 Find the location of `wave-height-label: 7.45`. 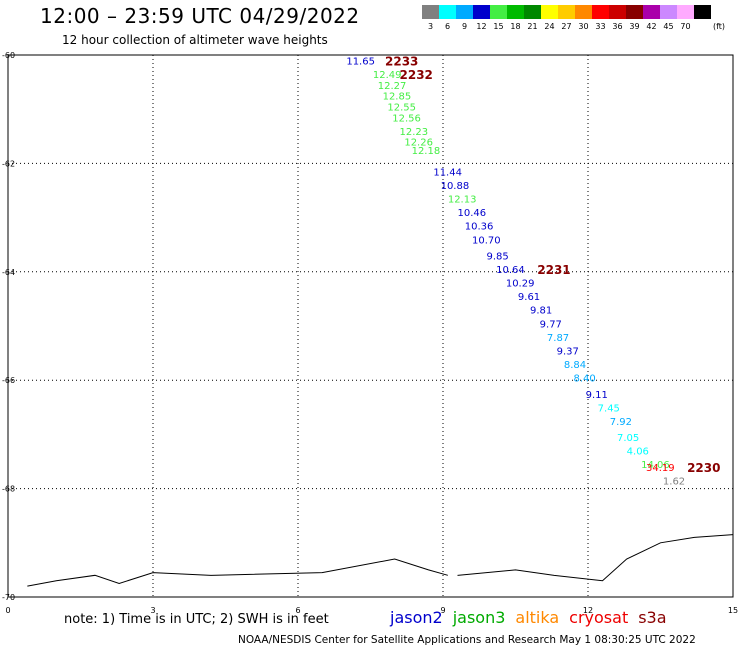

wave-height-label: 7.45 is located at coordinates (609, 408).